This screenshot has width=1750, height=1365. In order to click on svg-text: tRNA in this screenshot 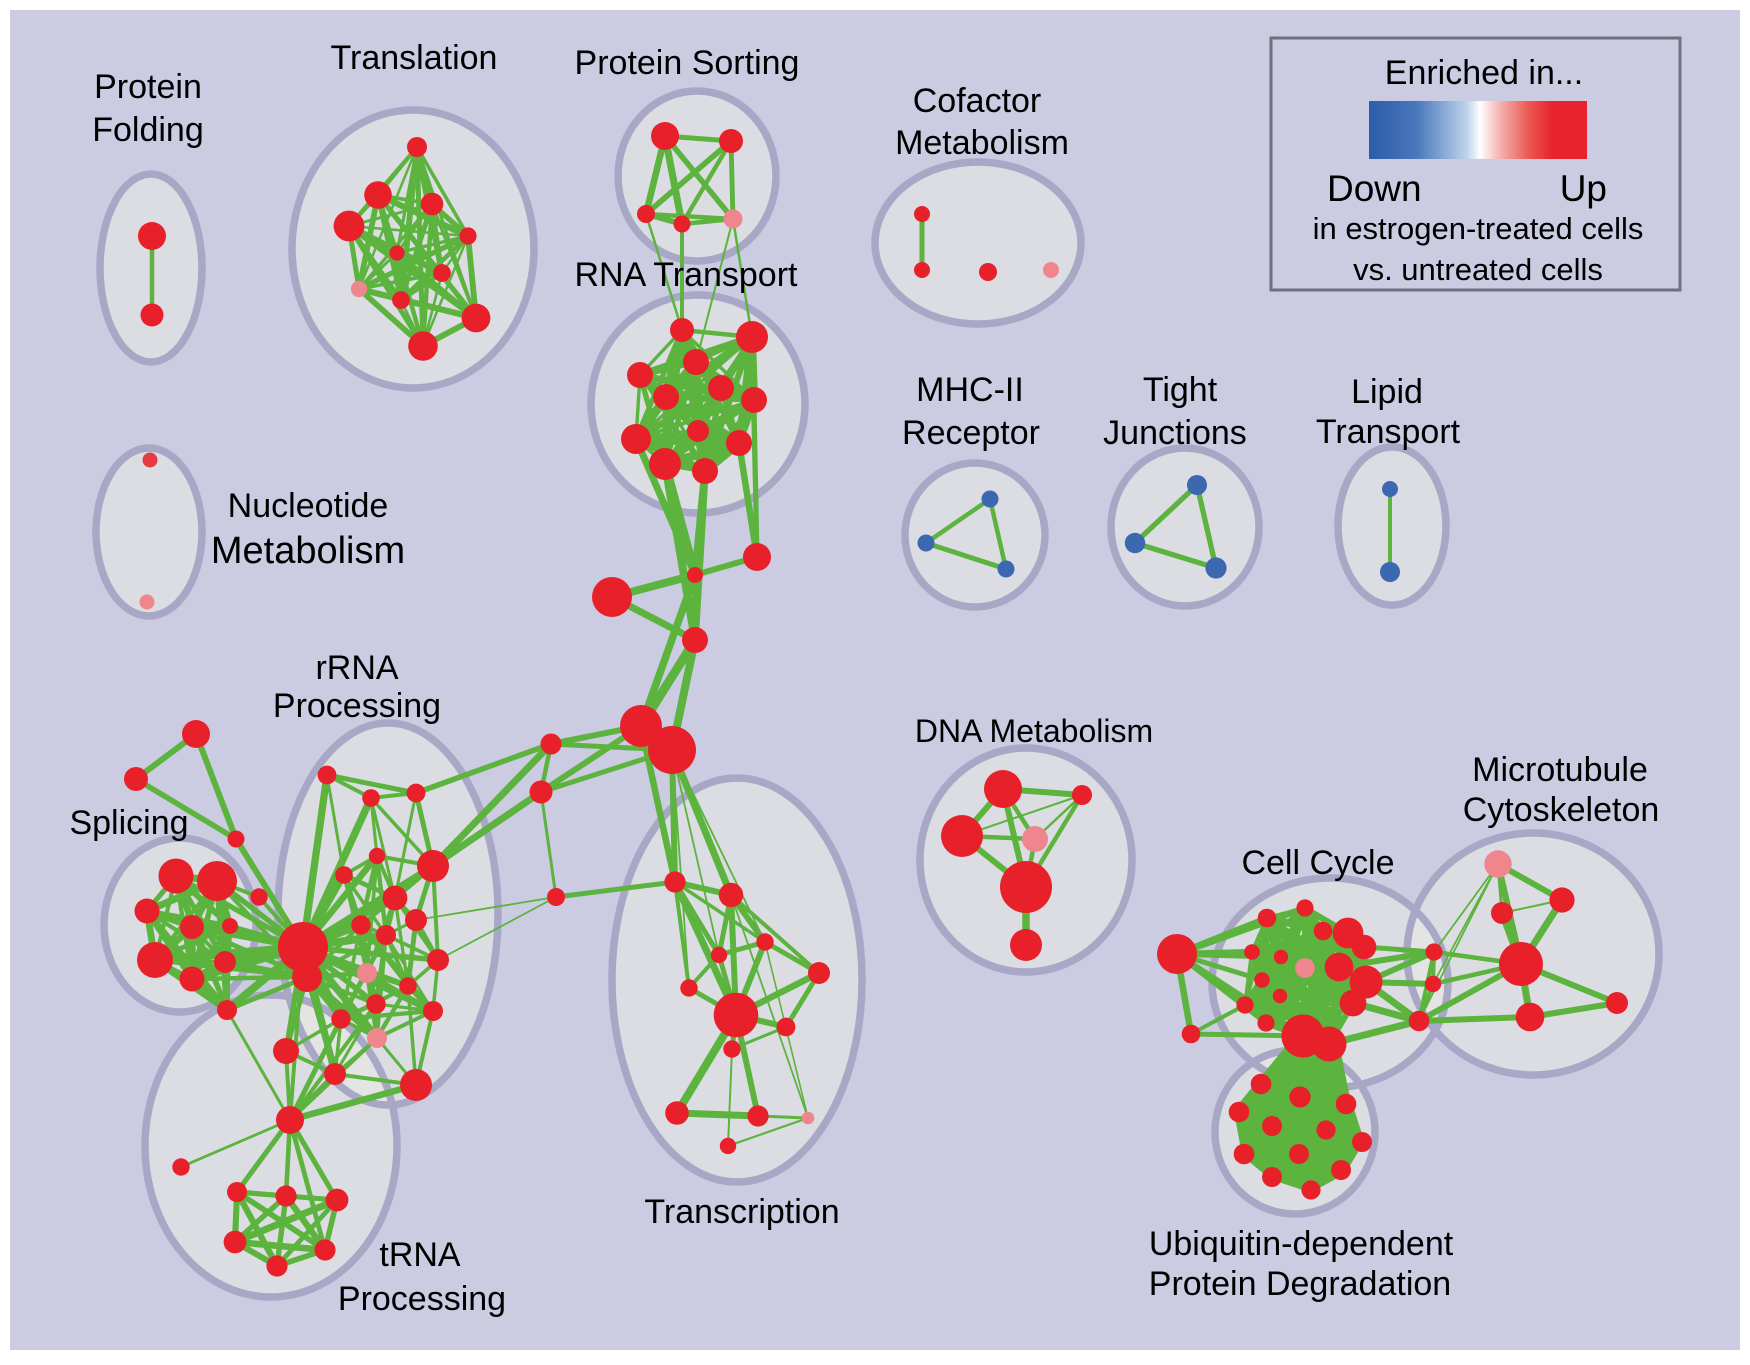, I will do `click(420, 1255)`.